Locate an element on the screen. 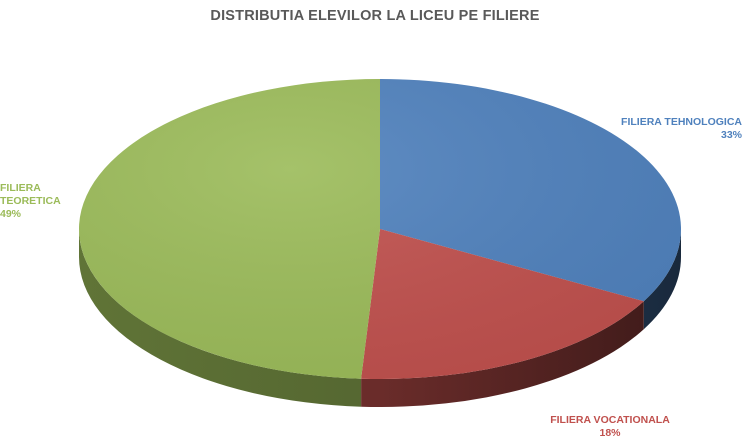 This screenshot has height=443, width=750. slice-name-teoretica: FILIERA TEORETICA is located at coordinates (30, 194).